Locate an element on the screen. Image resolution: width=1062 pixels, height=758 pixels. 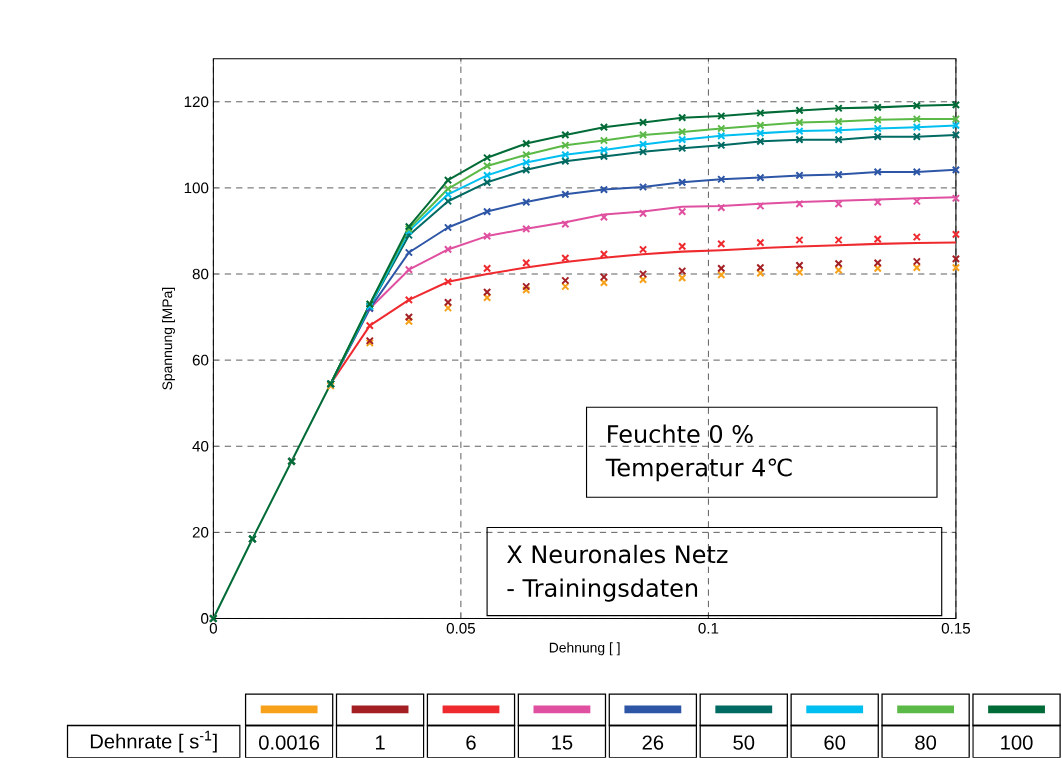
x-tick-label: 0 is located at coordinates (213, 628).